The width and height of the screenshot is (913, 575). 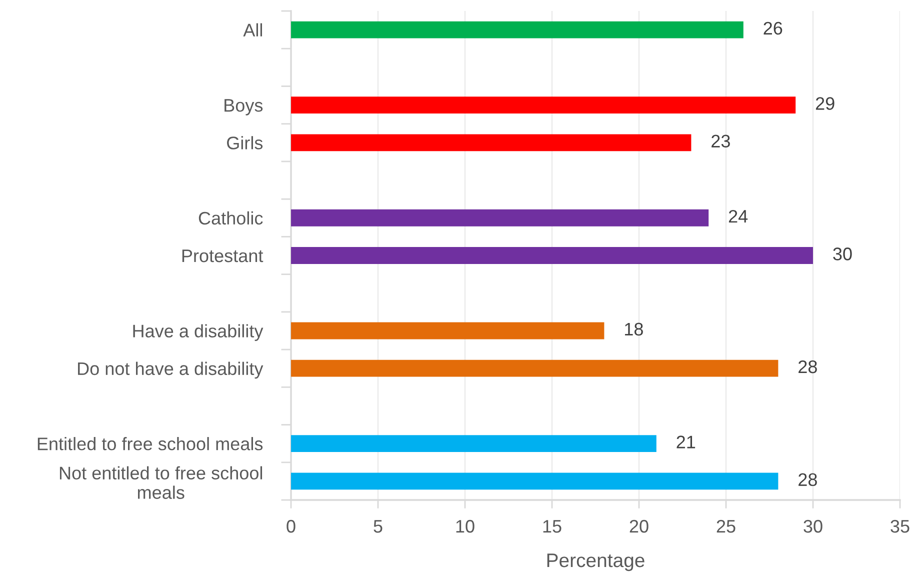 I want to click on data-label: 18, so click(x=634, y=329).